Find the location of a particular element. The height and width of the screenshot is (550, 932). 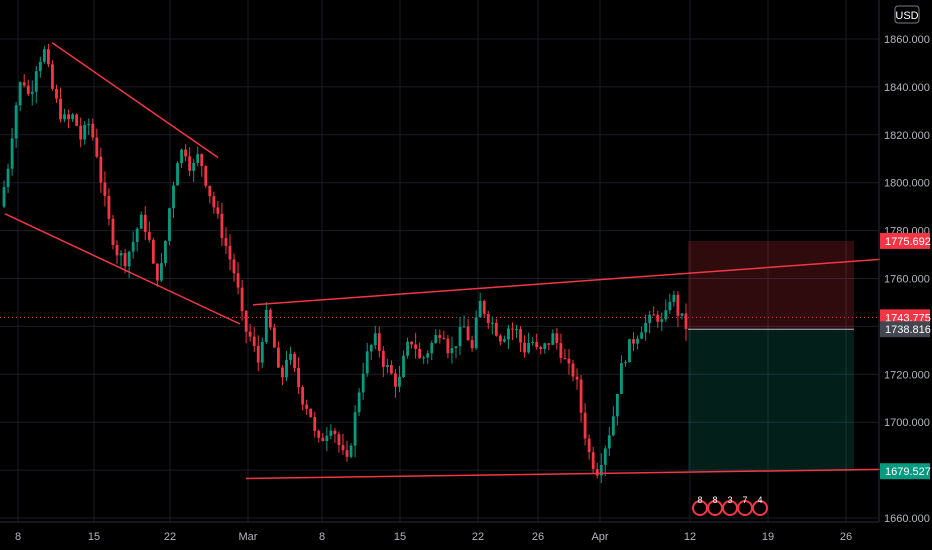

take-profit-zone is located at coordinates (771, 400).